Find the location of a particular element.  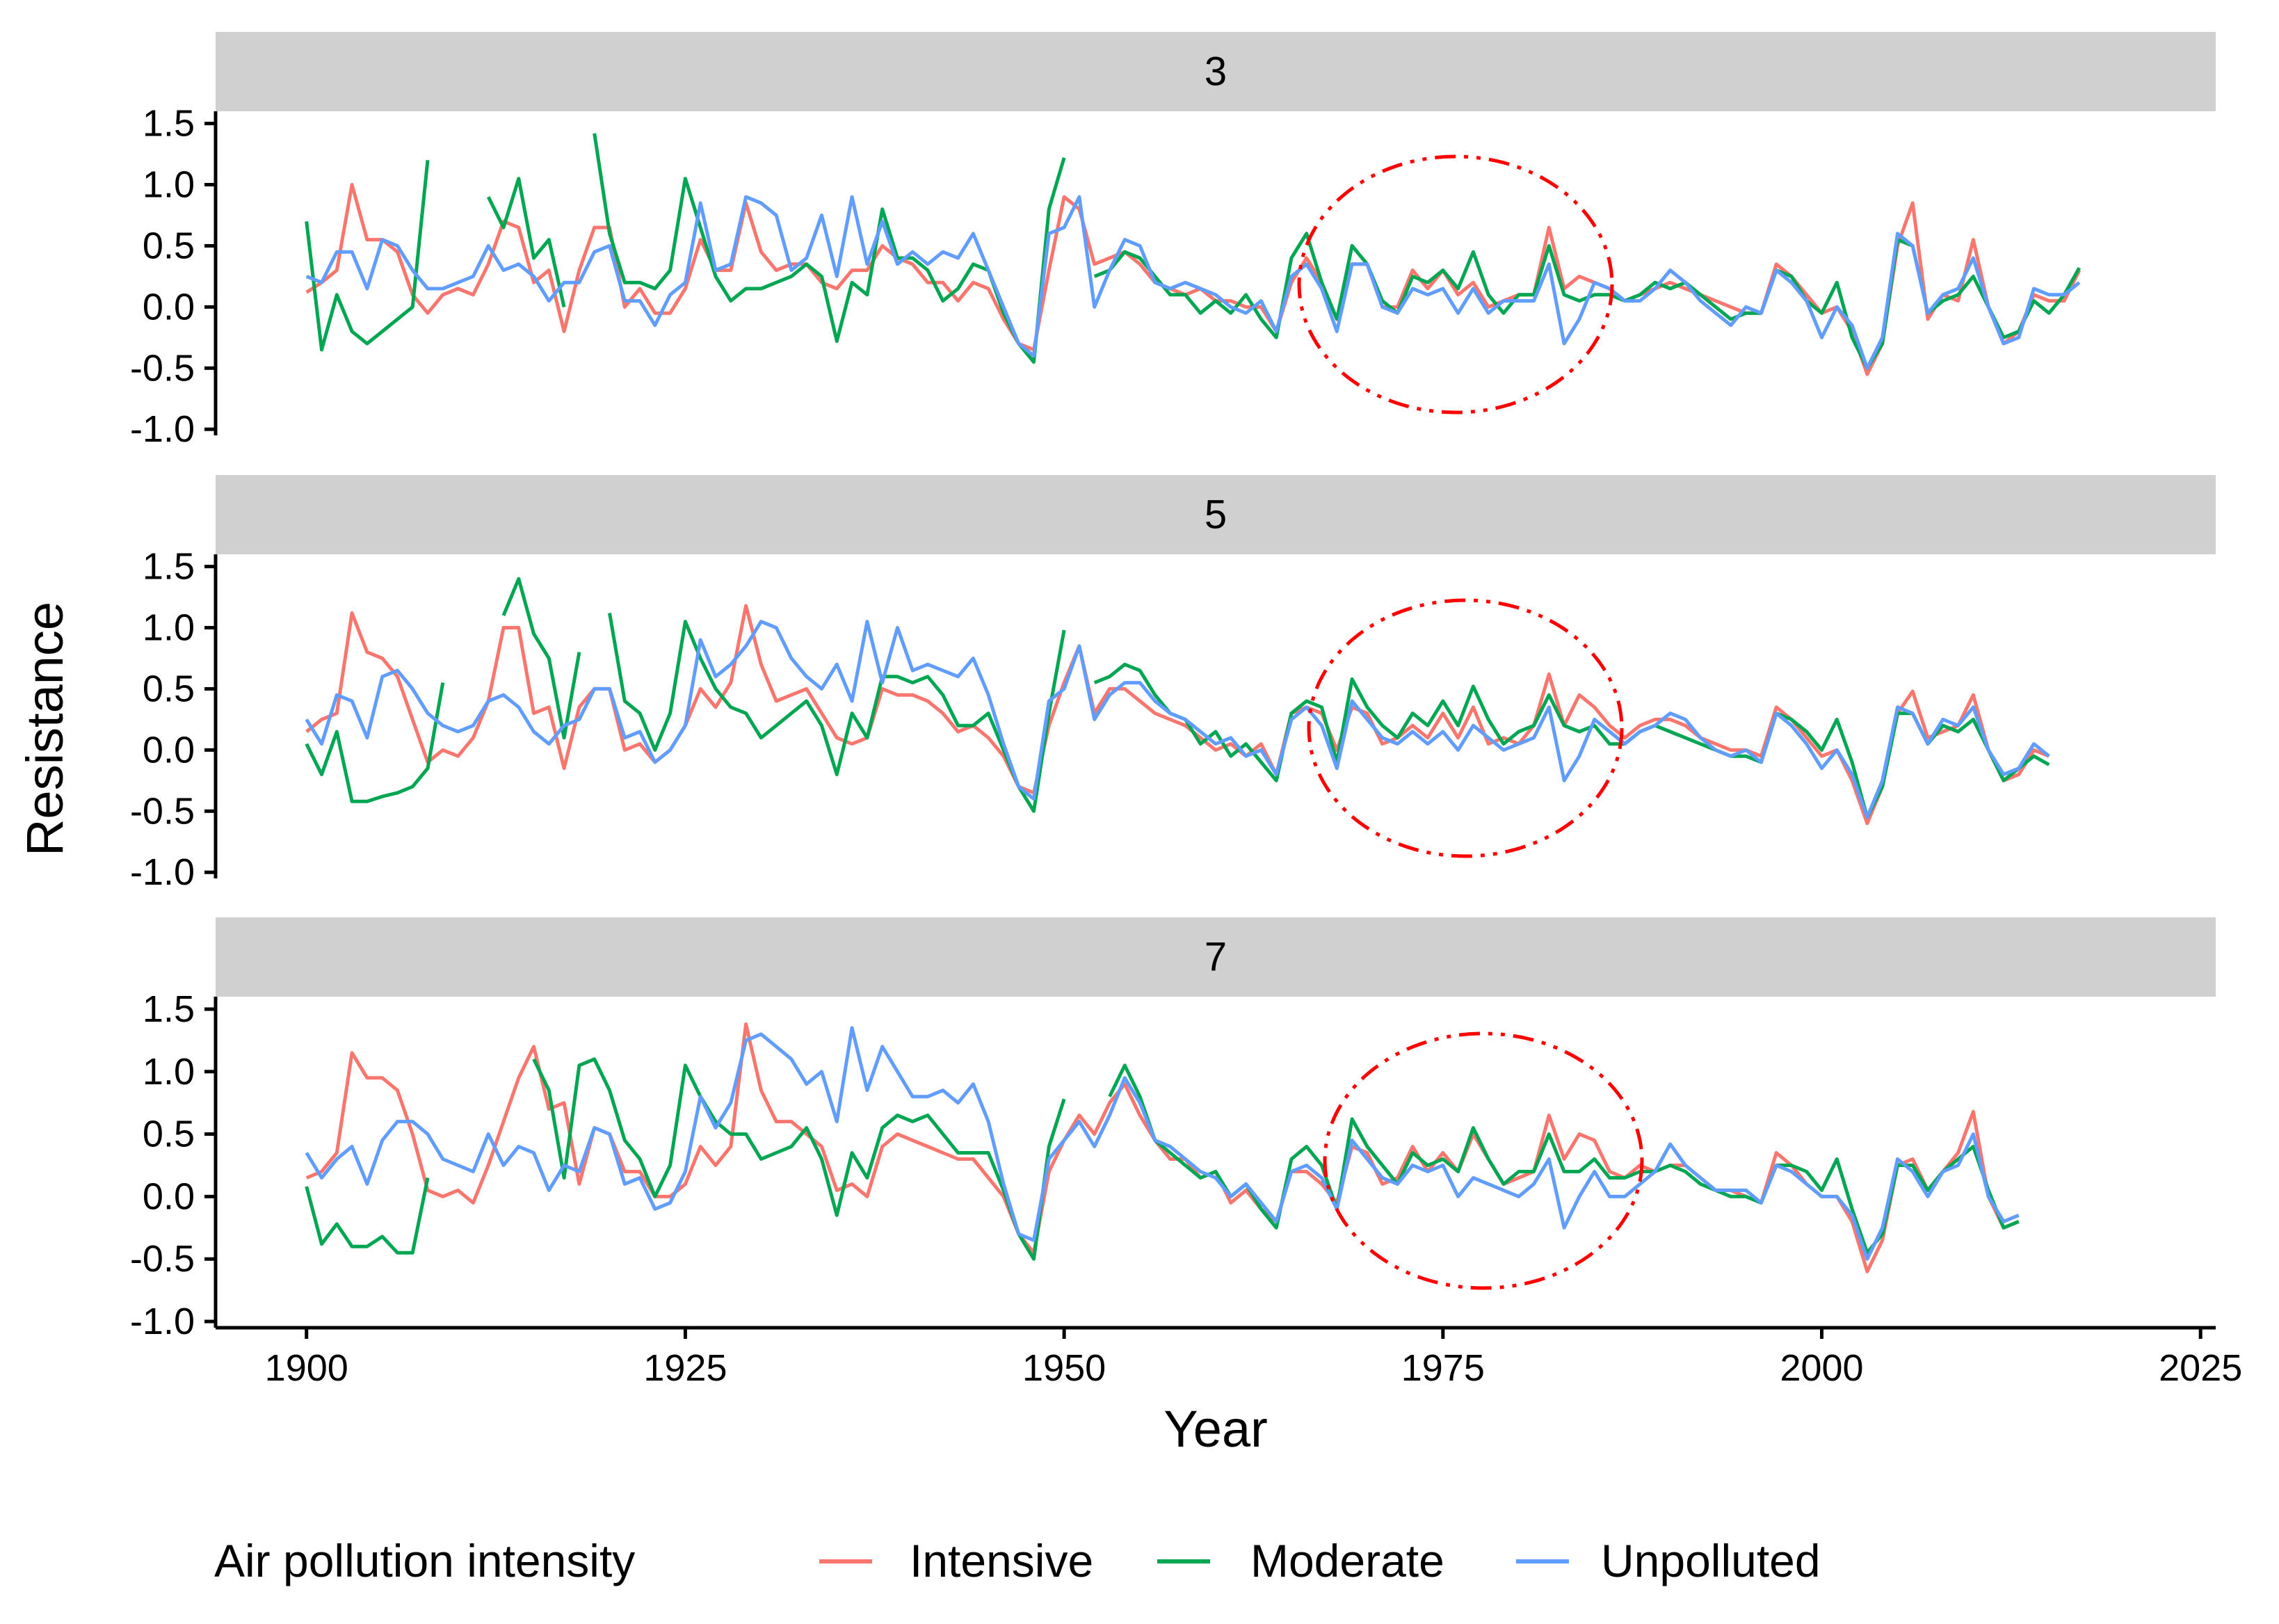

legend-title: Air pollution intensity is located at coordinates (424, 1560).